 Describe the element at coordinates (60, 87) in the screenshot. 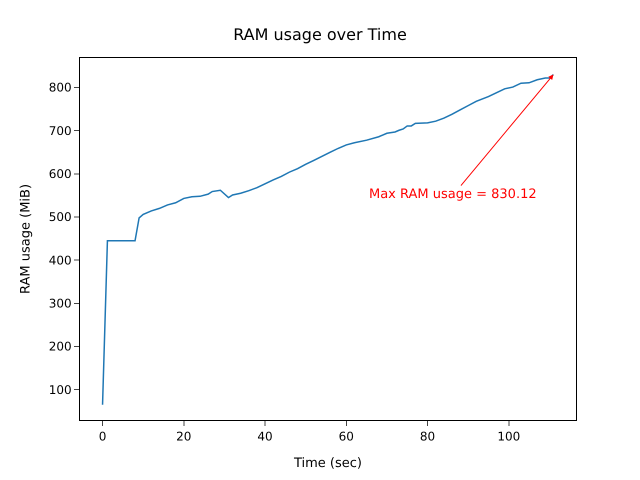

I see `y-tick-label: 800` at that location.